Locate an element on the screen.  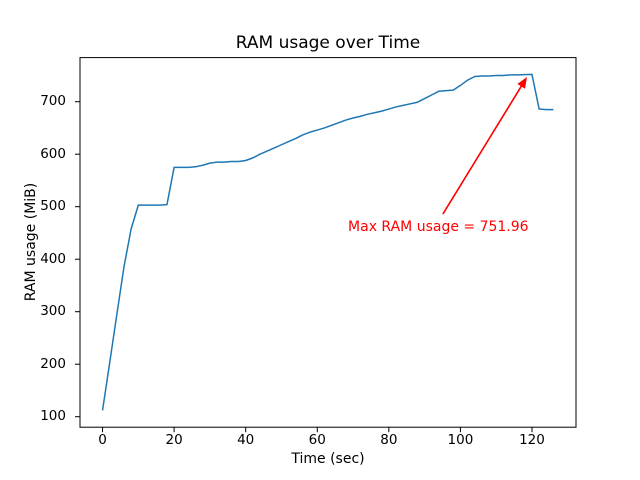
x-tick-label: 40 is located at coordinates (246, 440).